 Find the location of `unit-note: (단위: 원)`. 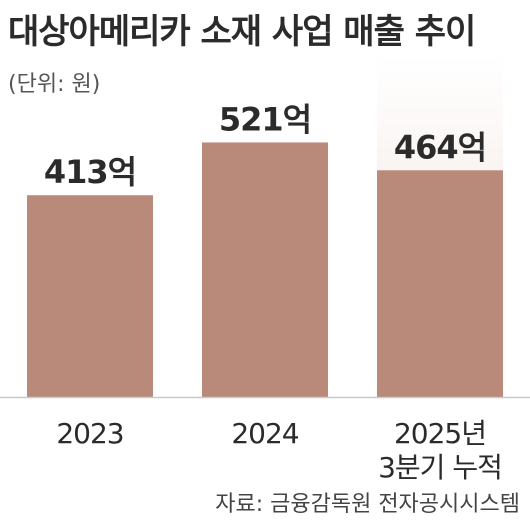

unit-note: (단위: 원) is located at coordinates (54, 84).